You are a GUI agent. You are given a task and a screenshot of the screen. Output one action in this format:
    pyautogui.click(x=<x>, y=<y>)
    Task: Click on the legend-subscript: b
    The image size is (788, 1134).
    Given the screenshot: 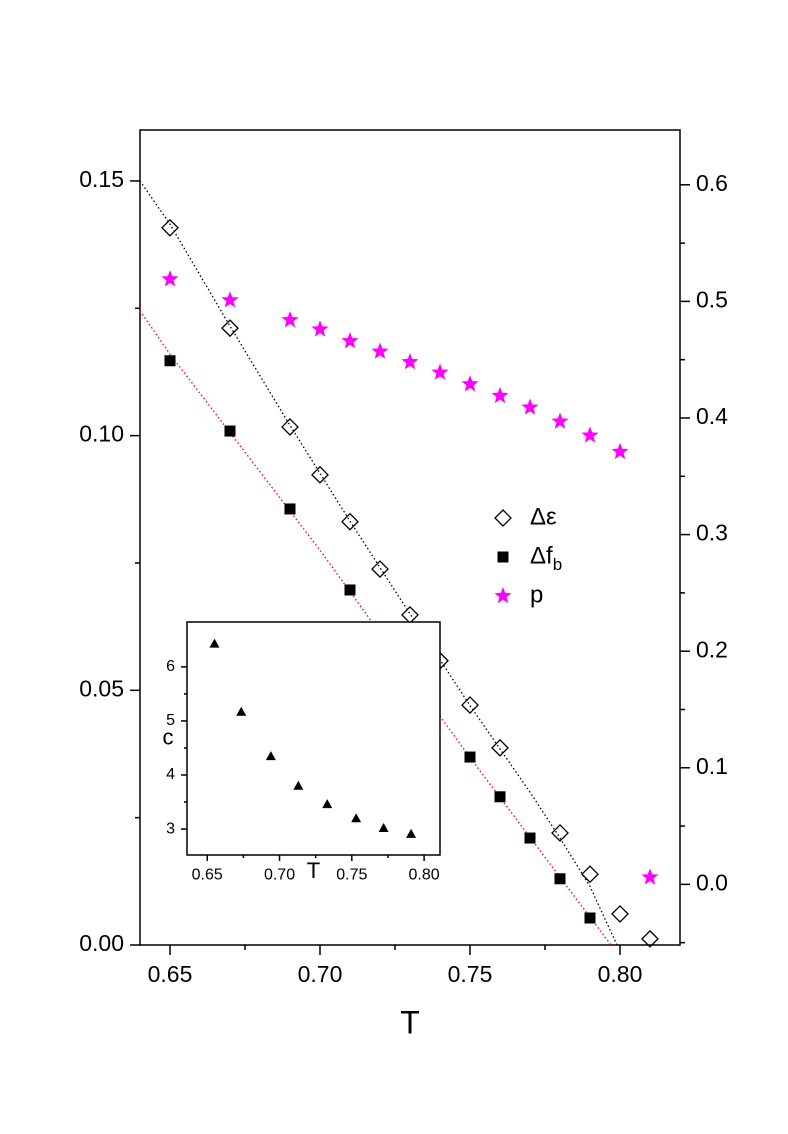 What is the action you would take?
    pyautogui.click(x=557, y=564)
    